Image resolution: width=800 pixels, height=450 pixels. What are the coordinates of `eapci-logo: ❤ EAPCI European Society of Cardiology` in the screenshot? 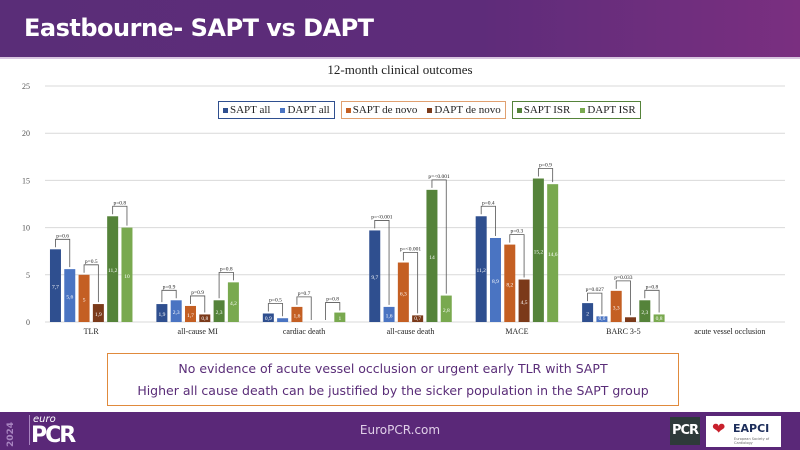 It's located at (743, 431).